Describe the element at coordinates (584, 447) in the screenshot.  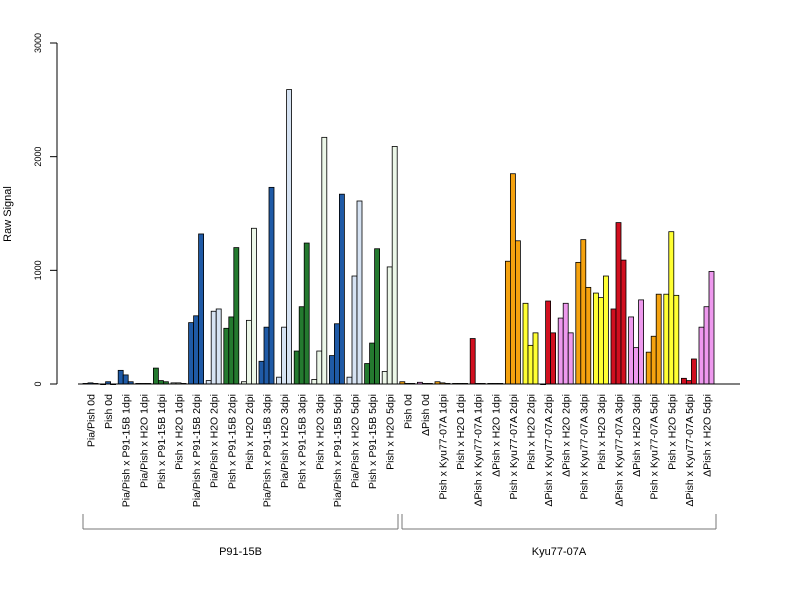
I see `x-tick-label: Pish x Kyu77-07A 3dpi` at that location.